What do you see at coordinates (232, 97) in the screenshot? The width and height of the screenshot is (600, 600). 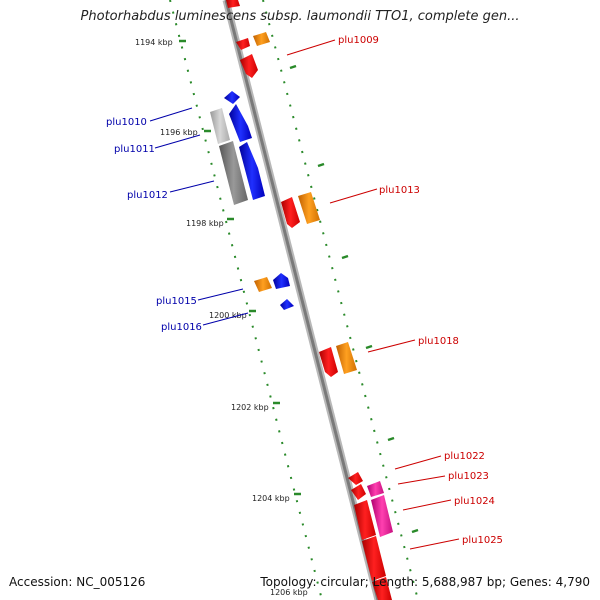 I see `gene-arrow-blue-small` at bounding box center [232, 97].